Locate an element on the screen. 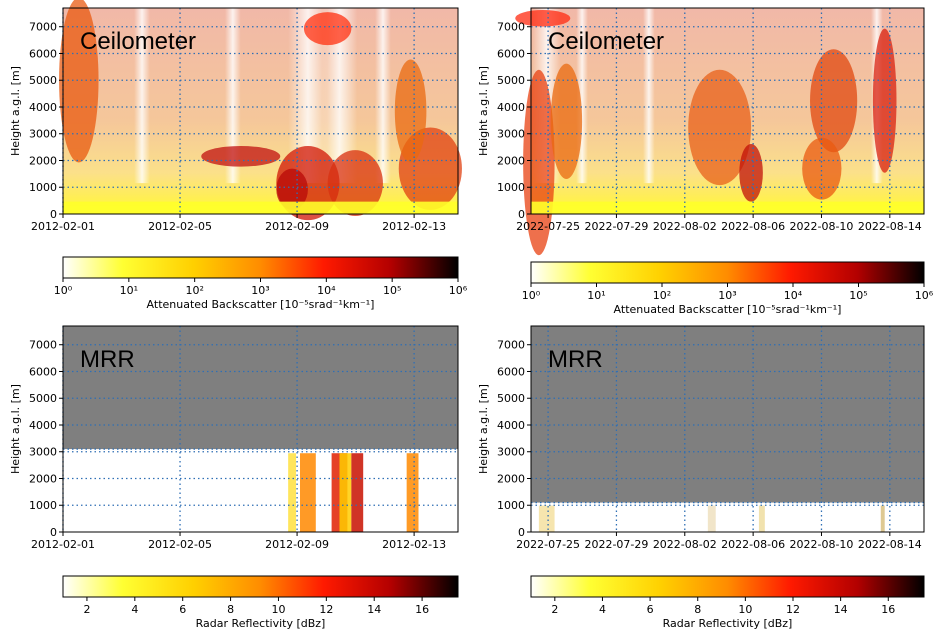 The image size is (933, 633). x-tick-label: 2012-02-05 is located at coordinates (180, 544).